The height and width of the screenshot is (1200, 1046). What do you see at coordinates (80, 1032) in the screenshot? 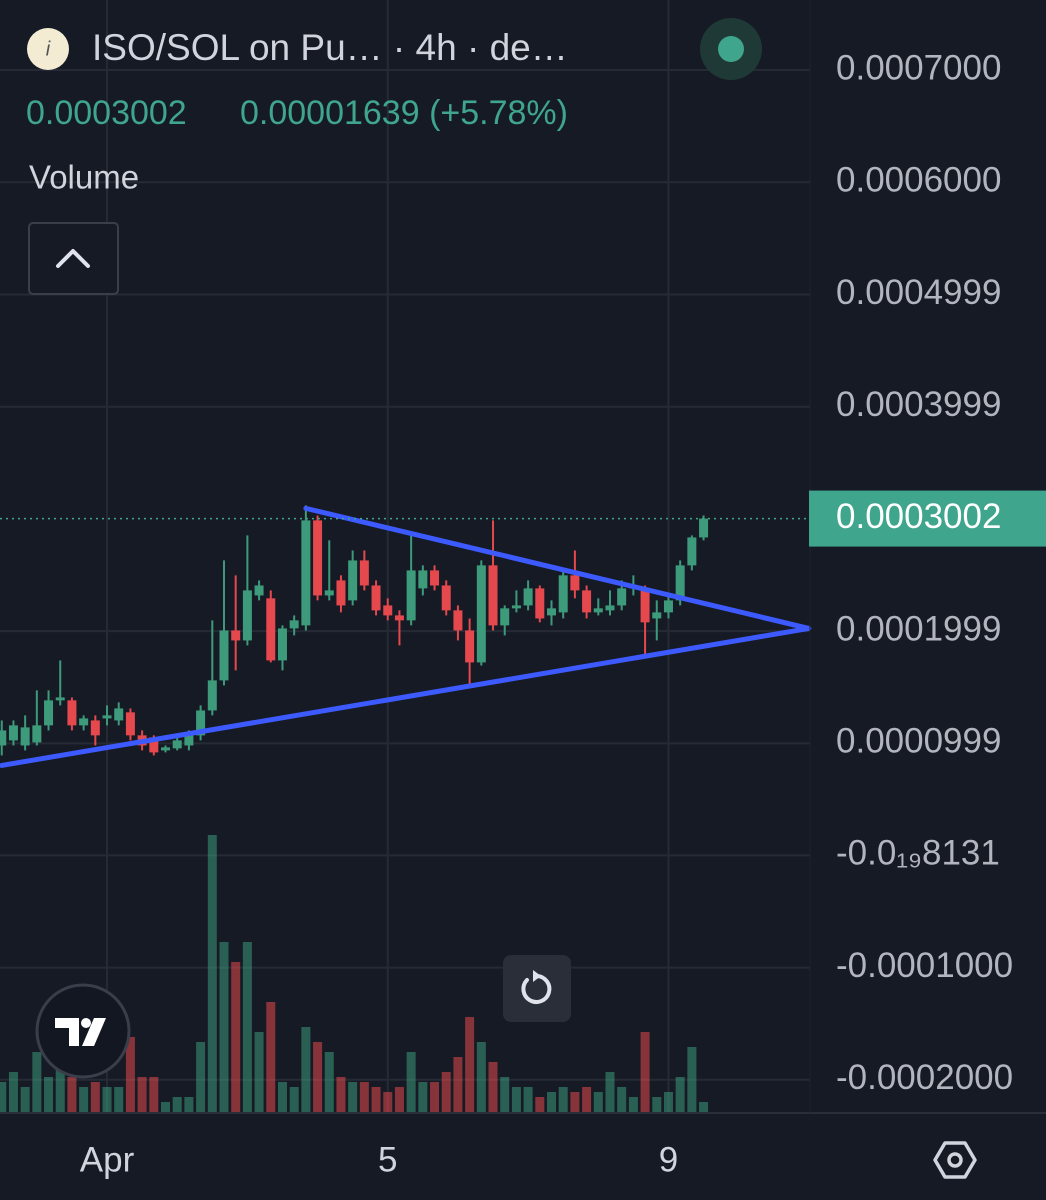
I see `tv-logo-glyph` at bounding box center [80, 1032].